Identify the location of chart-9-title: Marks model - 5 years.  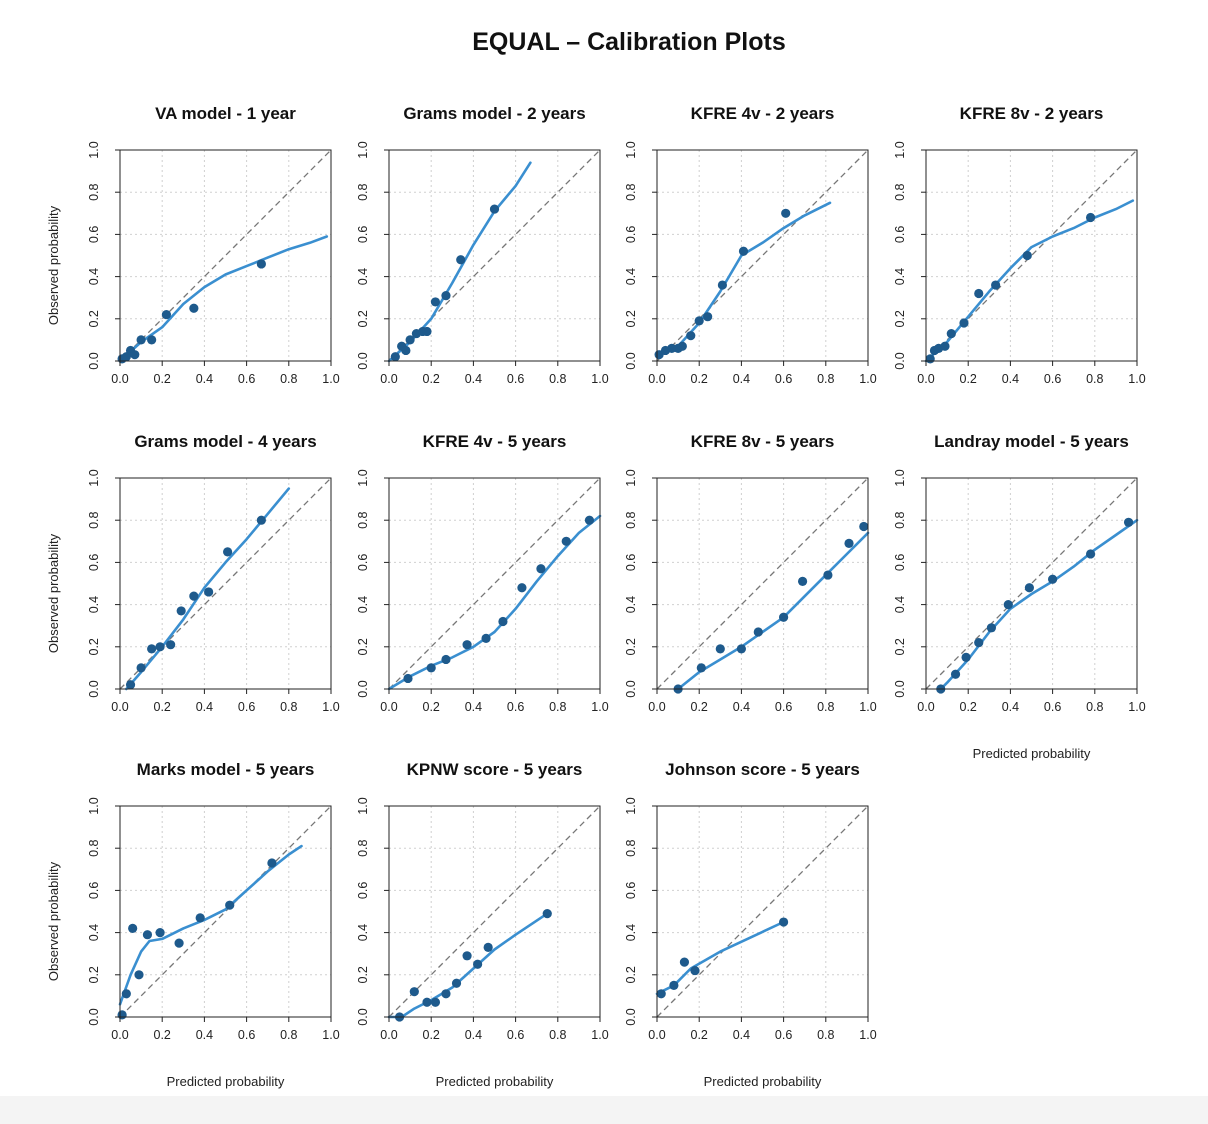
(226, 769).